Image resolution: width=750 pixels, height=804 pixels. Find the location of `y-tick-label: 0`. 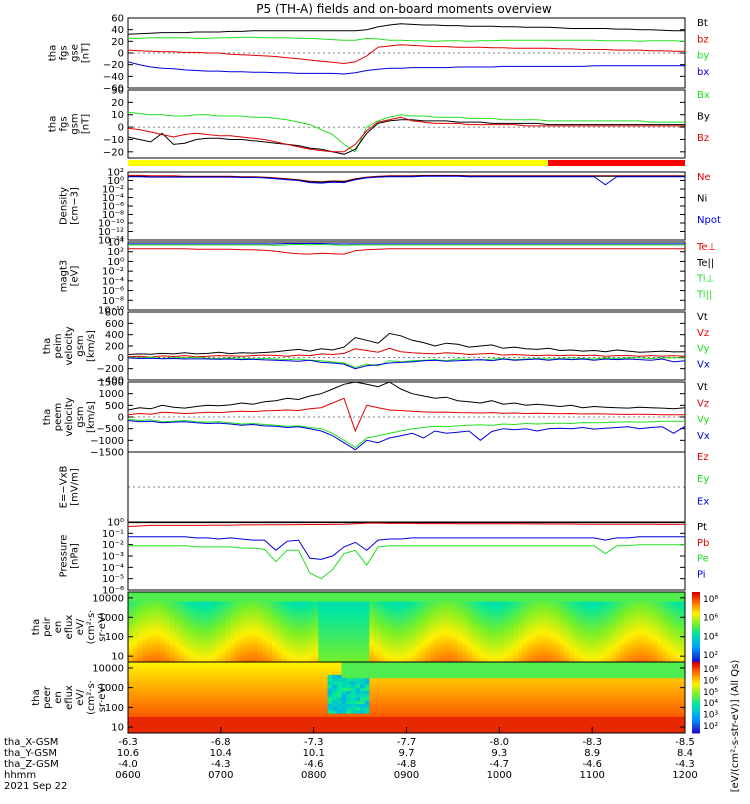

y-tick-label: 0 is located at coordinates (121, 54).